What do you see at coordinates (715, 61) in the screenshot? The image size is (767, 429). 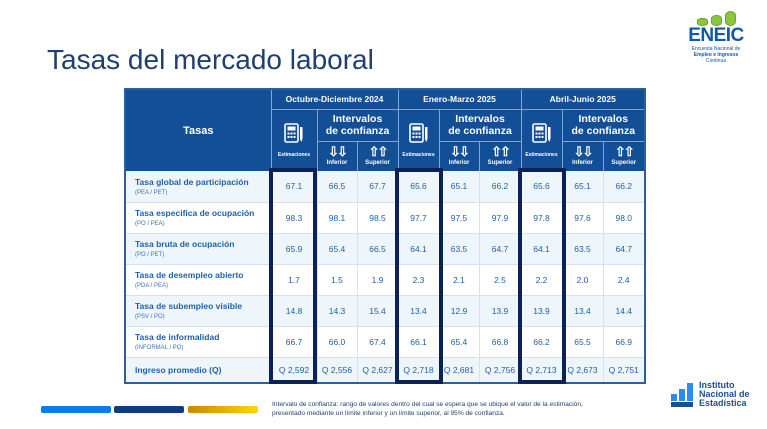 I see `logo-subtitle: Continua` at bounding box center [715, 61].